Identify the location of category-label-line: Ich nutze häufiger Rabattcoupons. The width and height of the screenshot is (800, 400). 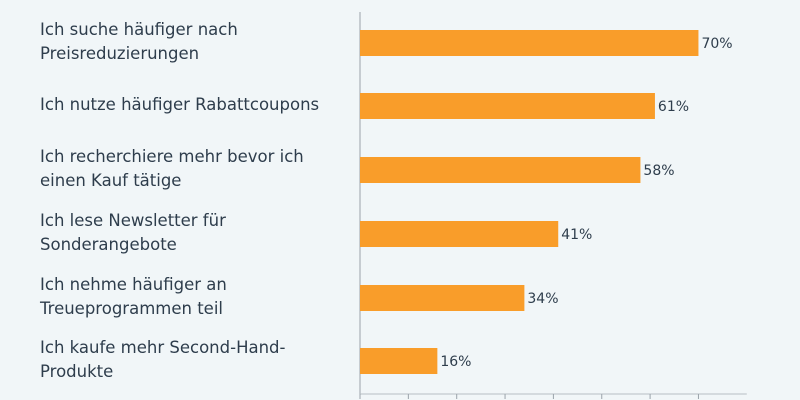
(180, 104).